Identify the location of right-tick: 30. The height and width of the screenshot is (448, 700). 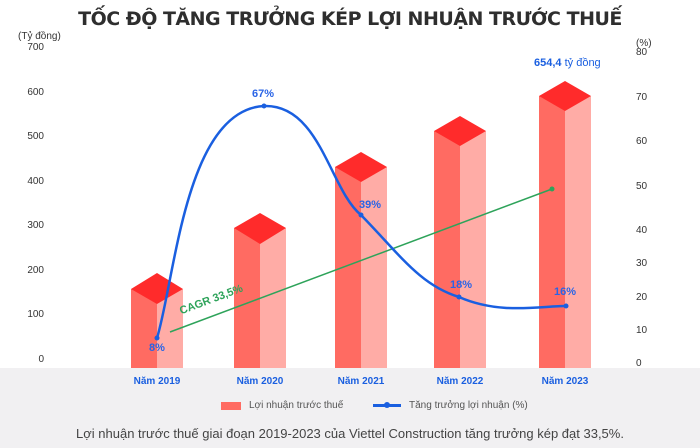
(642, 263).